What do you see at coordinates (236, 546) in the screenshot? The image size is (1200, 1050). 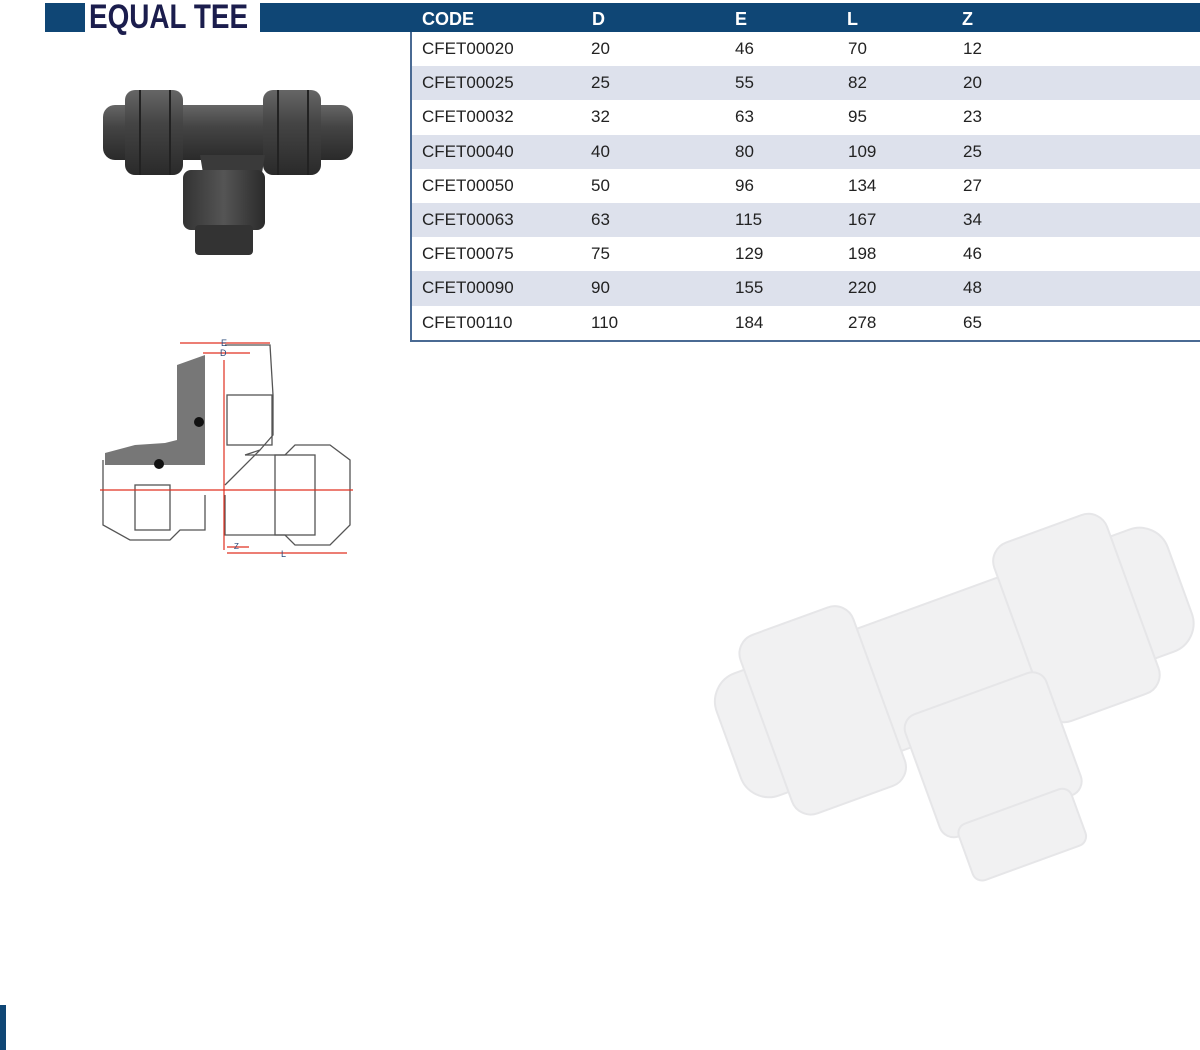 I see `label-z: Z` at bounding box center [236, 546].